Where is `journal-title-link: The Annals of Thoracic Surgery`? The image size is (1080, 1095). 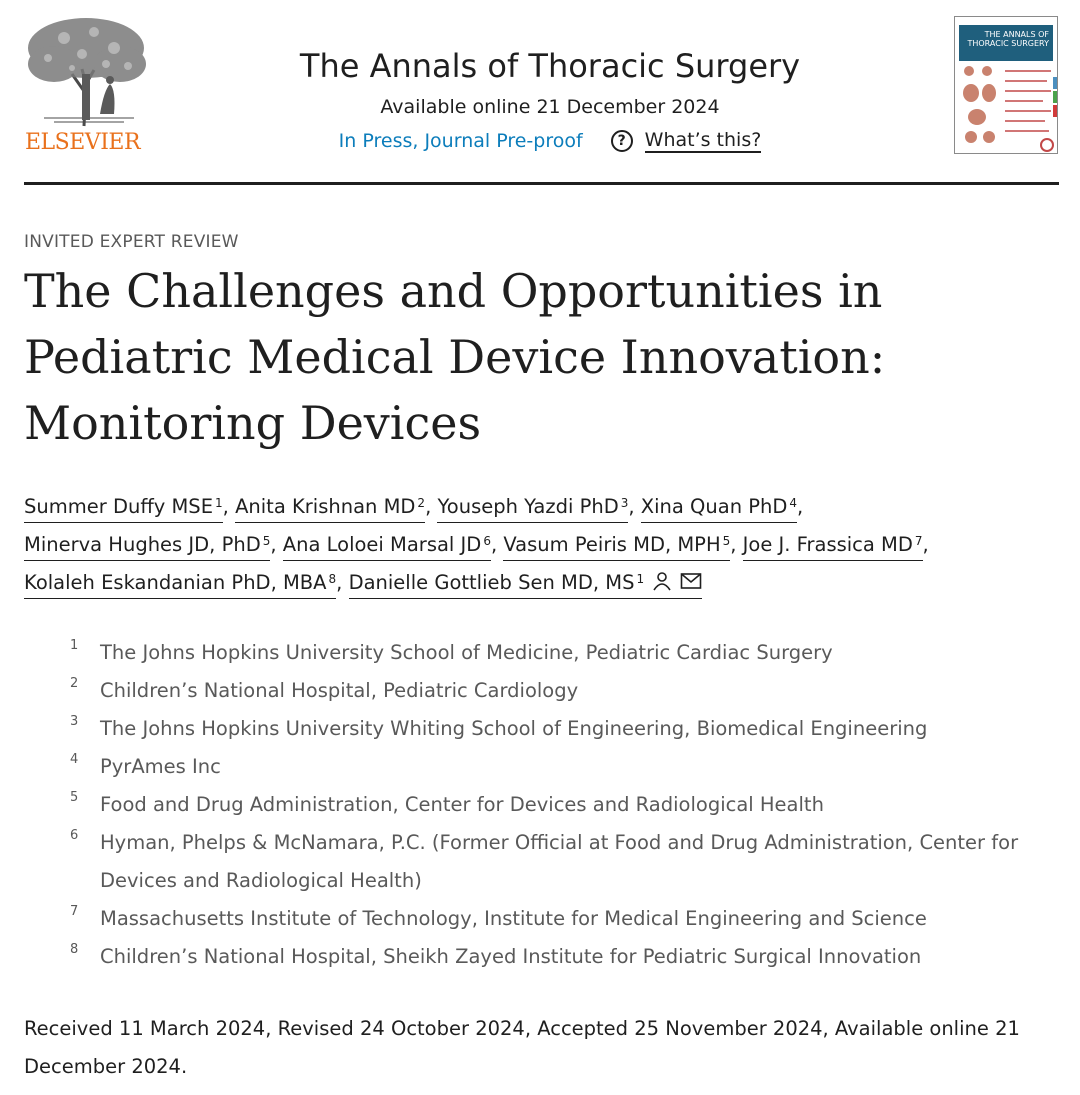
journal-title-link: The Annals of Thoracic Surgery is located at coordinates (550, 66).